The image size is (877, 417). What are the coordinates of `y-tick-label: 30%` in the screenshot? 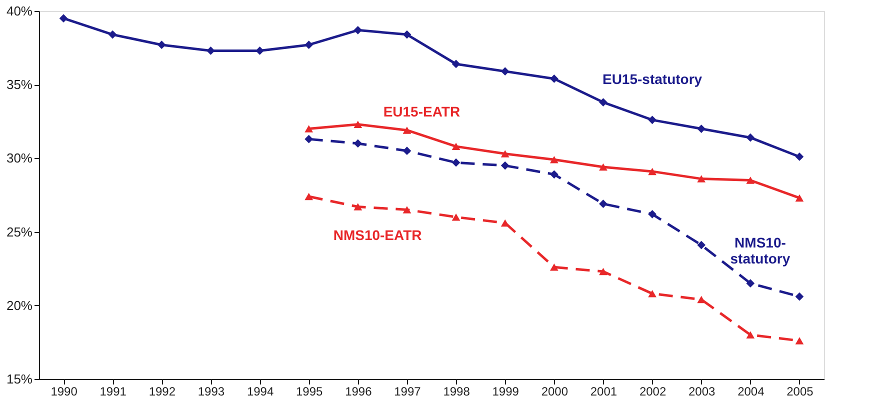 It's located at (19, 158).